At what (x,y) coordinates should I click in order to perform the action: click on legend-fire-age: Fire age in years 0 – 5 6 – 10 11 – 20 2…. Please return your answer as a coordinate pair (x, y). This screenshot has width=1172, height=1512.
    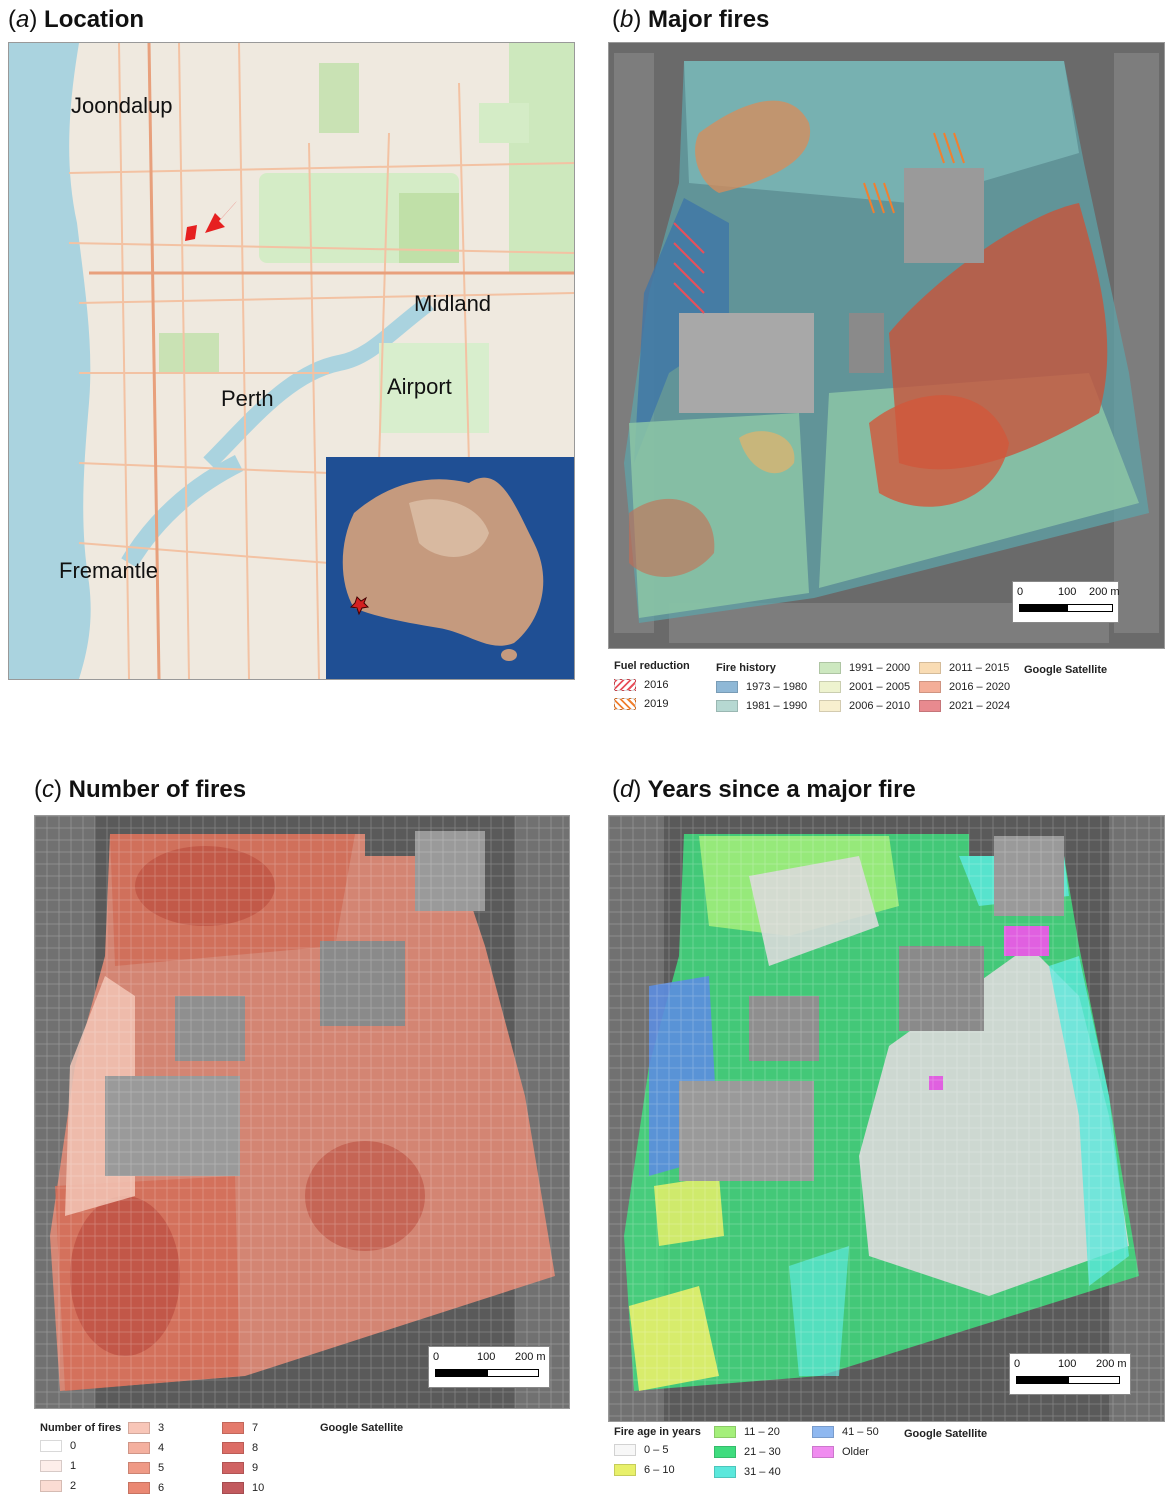
    Looking at the image, I should click on (889, 1456).